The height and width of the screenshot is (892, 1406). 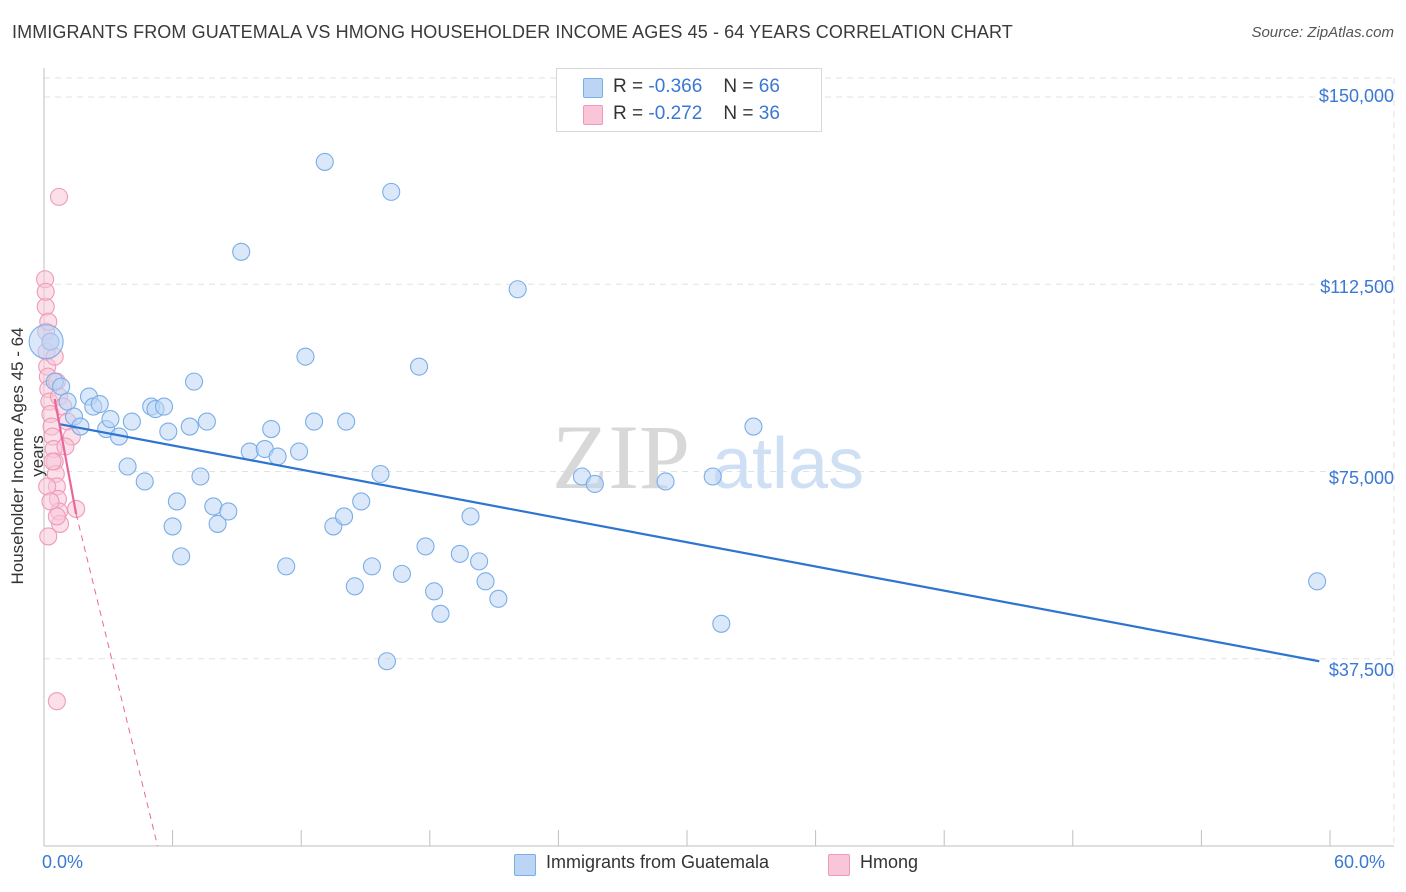 I want to click on legend-r-value-hmong: -0.272, so click(x=675, y=113).